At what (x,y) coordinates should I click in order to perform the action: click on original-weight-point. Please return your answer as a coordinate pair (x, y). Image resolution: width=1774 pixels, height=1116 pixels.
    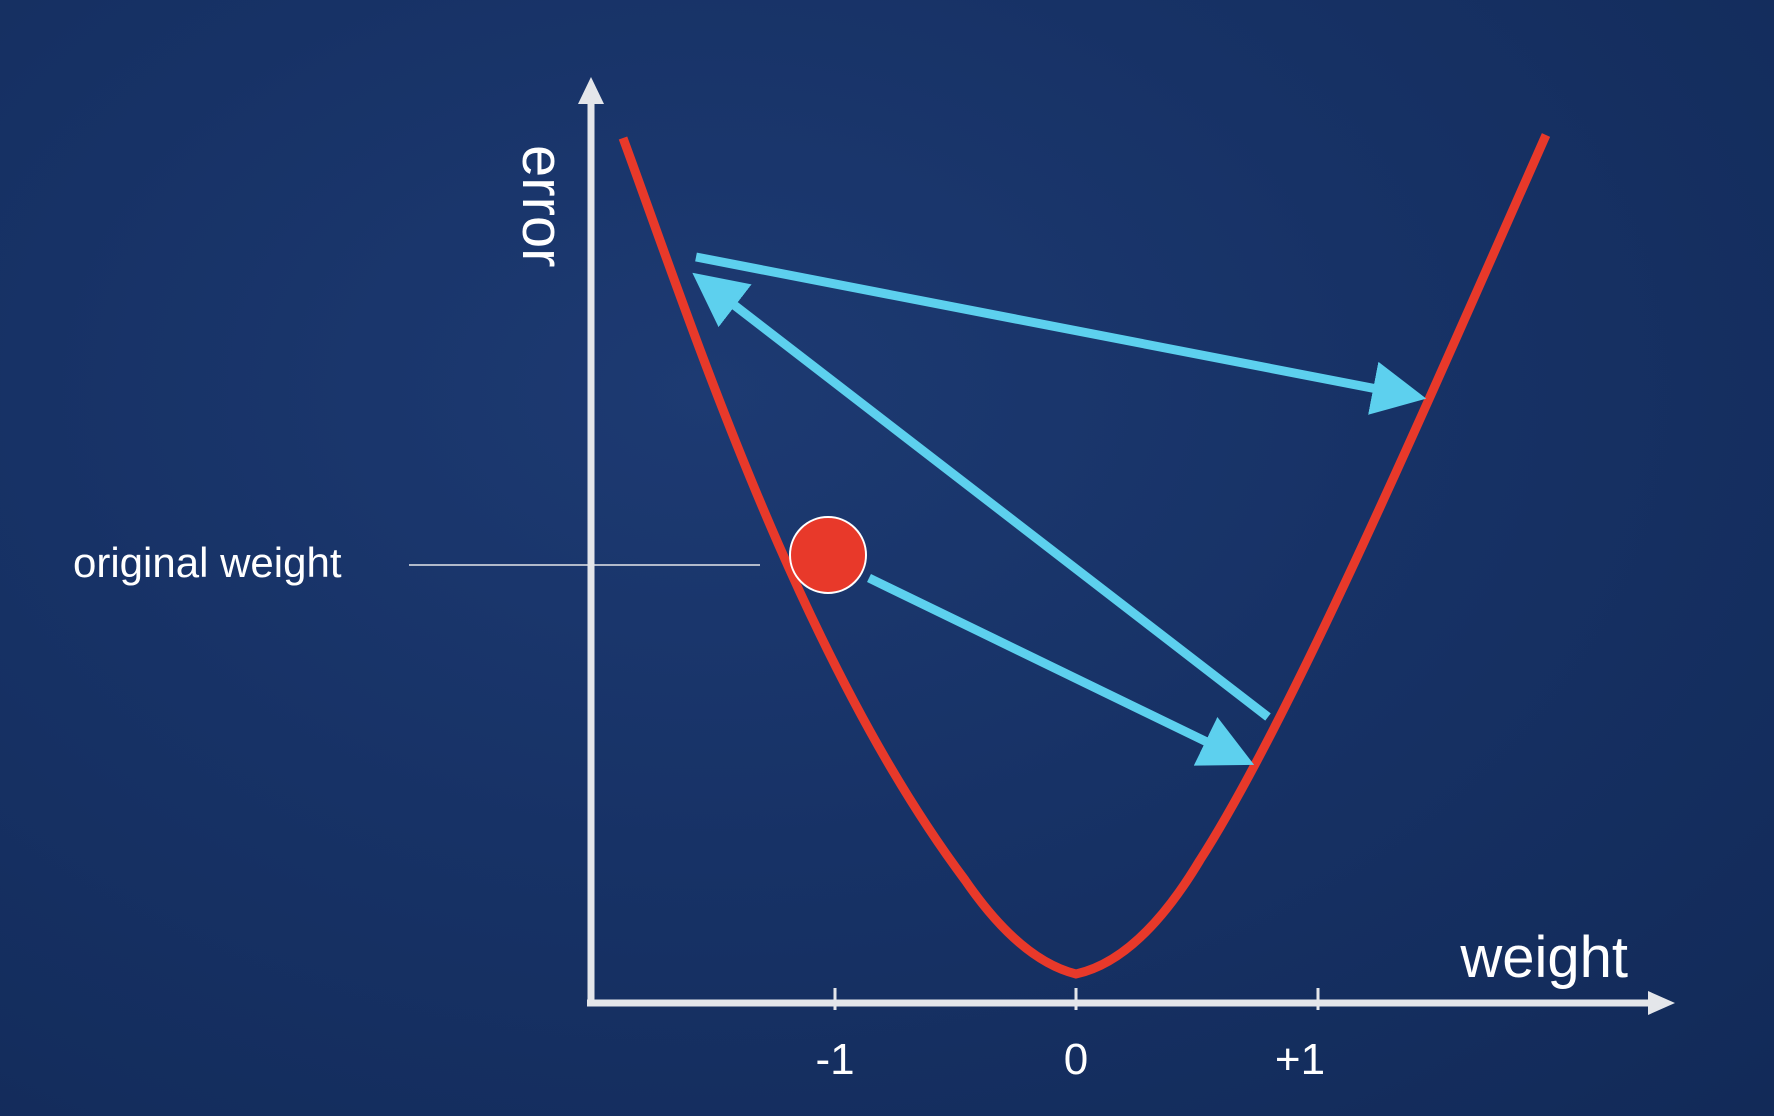
    Looking at the image, I should click on (828, 555).